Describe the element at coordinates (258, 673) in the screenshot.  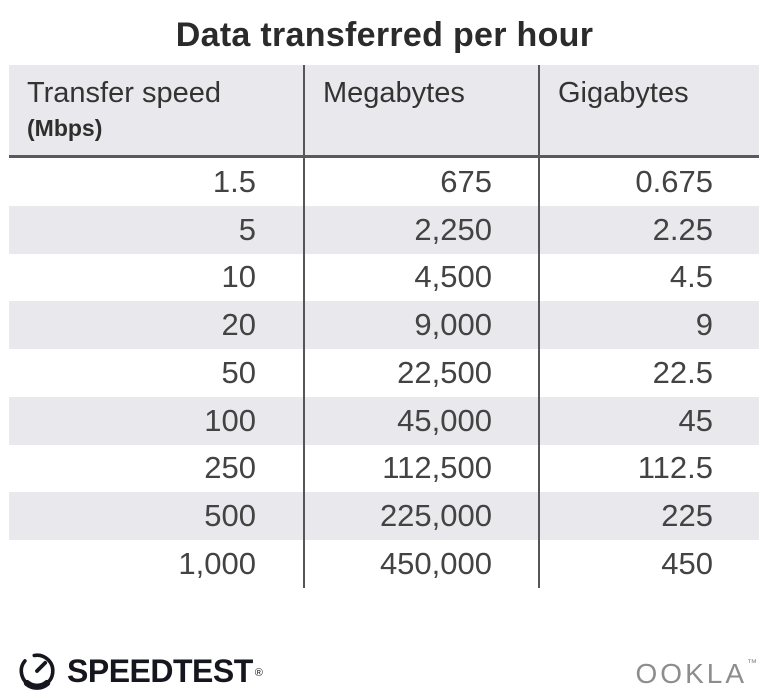
I see `speedtest-trademark-symbol: ®` at that location.